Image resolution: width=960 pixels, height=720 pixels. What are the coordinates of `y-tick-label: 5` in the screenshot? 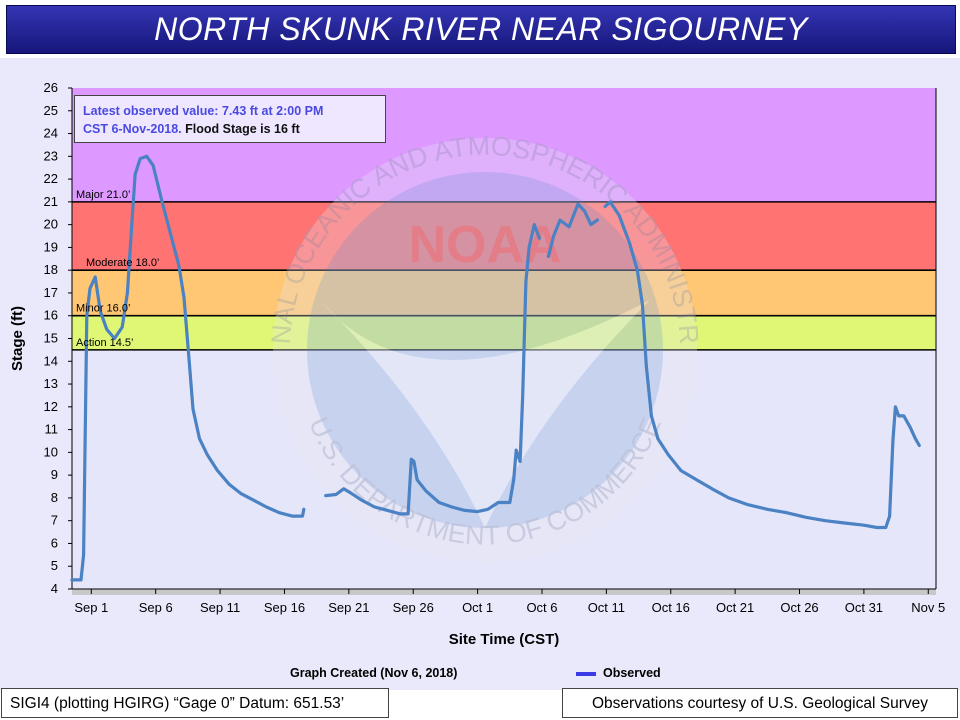 It's located at (54, 565).